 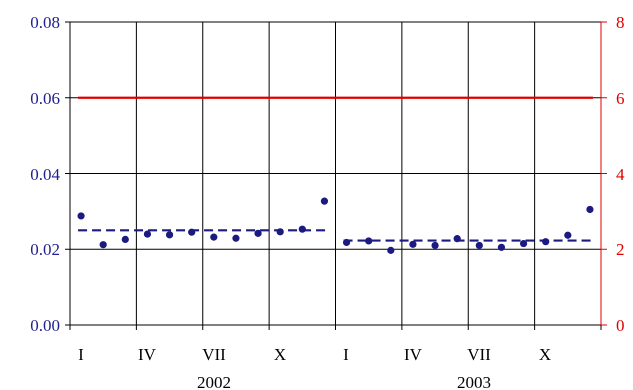 What do you see at coordinates (214, 381) in the screenshot?
I see `year-label-2002: 2002` at bounding box center [214, 381].